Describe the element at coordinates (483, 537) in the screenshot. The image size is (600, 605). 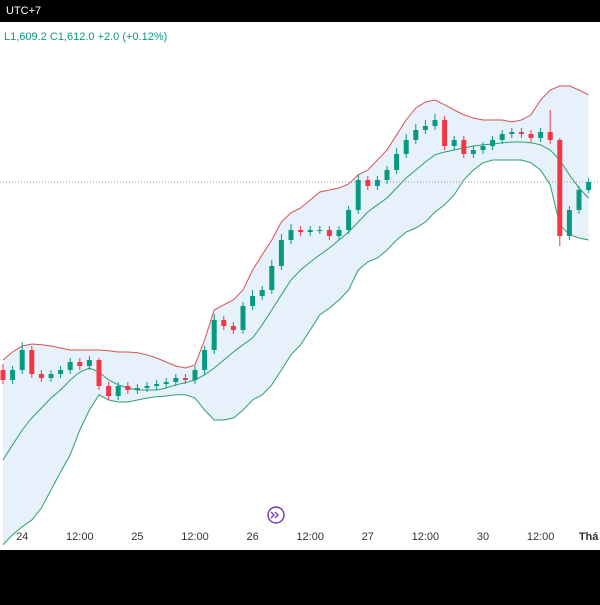
I see `x-tick-label: 30` at that location.